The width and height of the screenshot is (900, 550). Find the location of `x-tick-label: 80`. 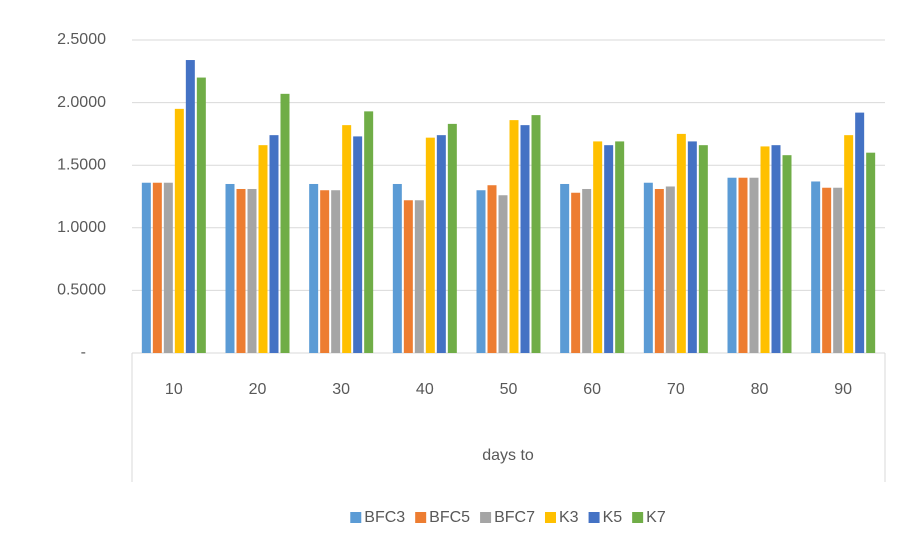

x-tick-label: 80 is located at coordinates (760, 389).